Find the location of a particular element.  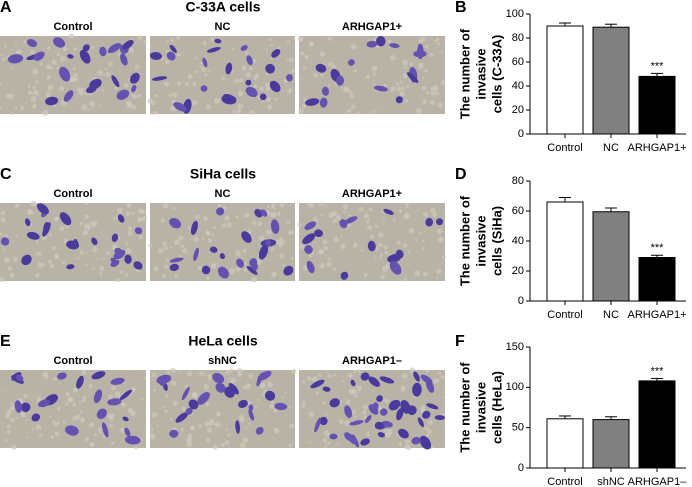

x-tick-label: Control is located at coordinates (564, 481).